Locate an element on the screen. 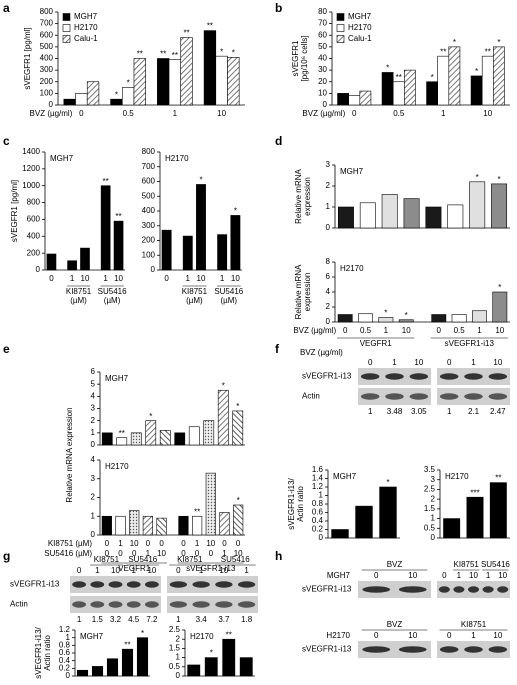 Image resolution: width=517 pixels, height=685 pixels. ratio-label: 4.5 is located at coordinates (134, 619).